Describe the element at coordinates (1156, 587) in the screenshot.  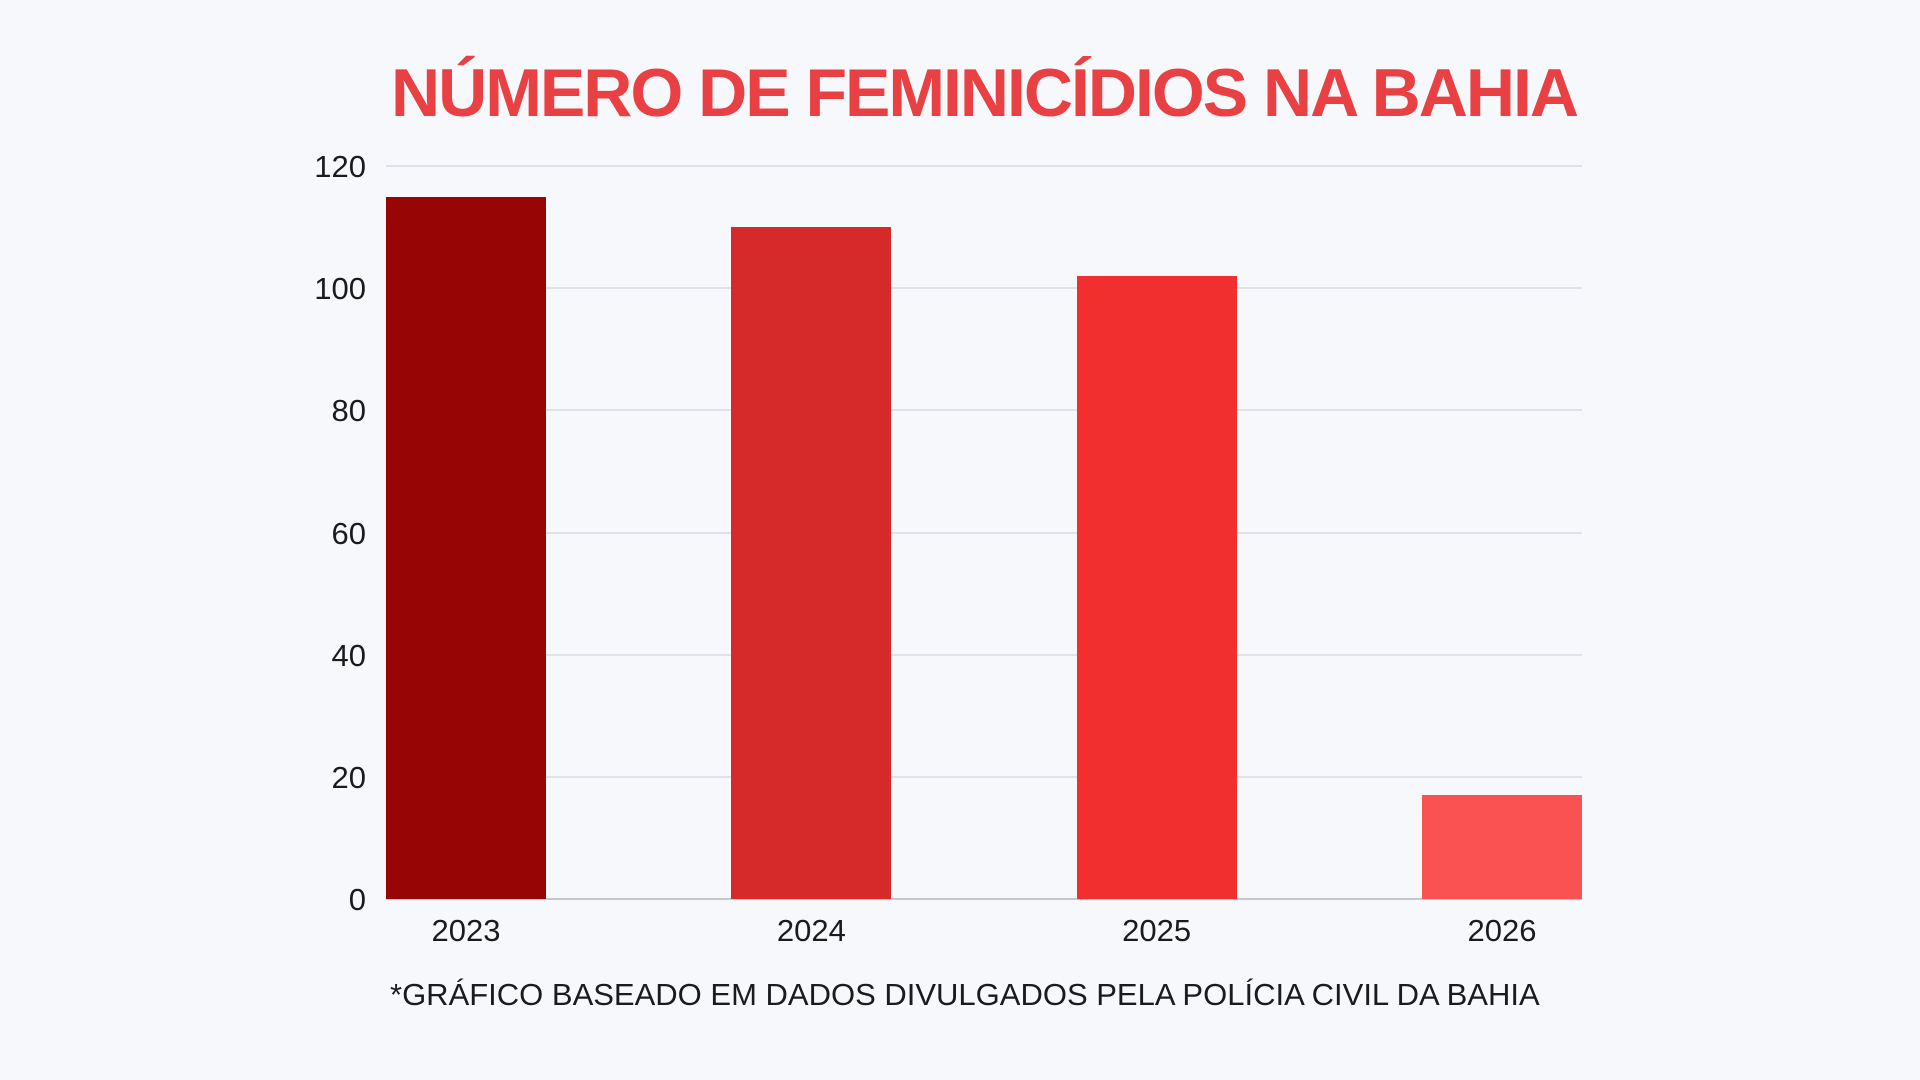
I see `bar-2025` at that location.